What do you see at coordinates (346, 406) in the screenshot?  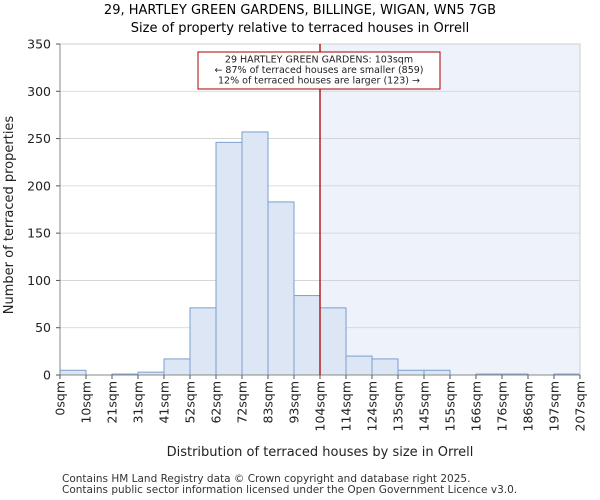 I see `x-tick-label: 114sqm` at bounding box center [346, 406].